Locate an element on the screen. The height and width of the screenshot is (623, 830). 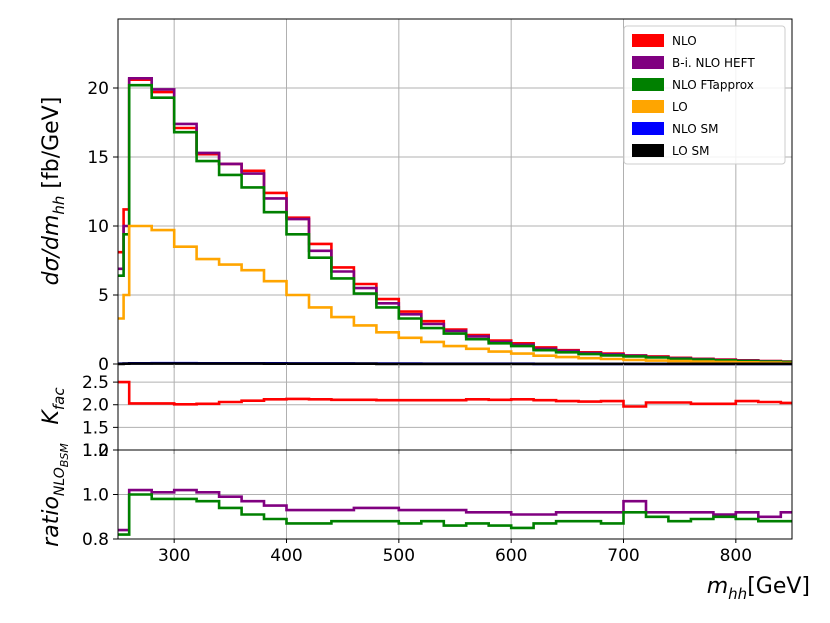
ratio-series-b-i-nlo-heft is located at coordinates (455, 510).